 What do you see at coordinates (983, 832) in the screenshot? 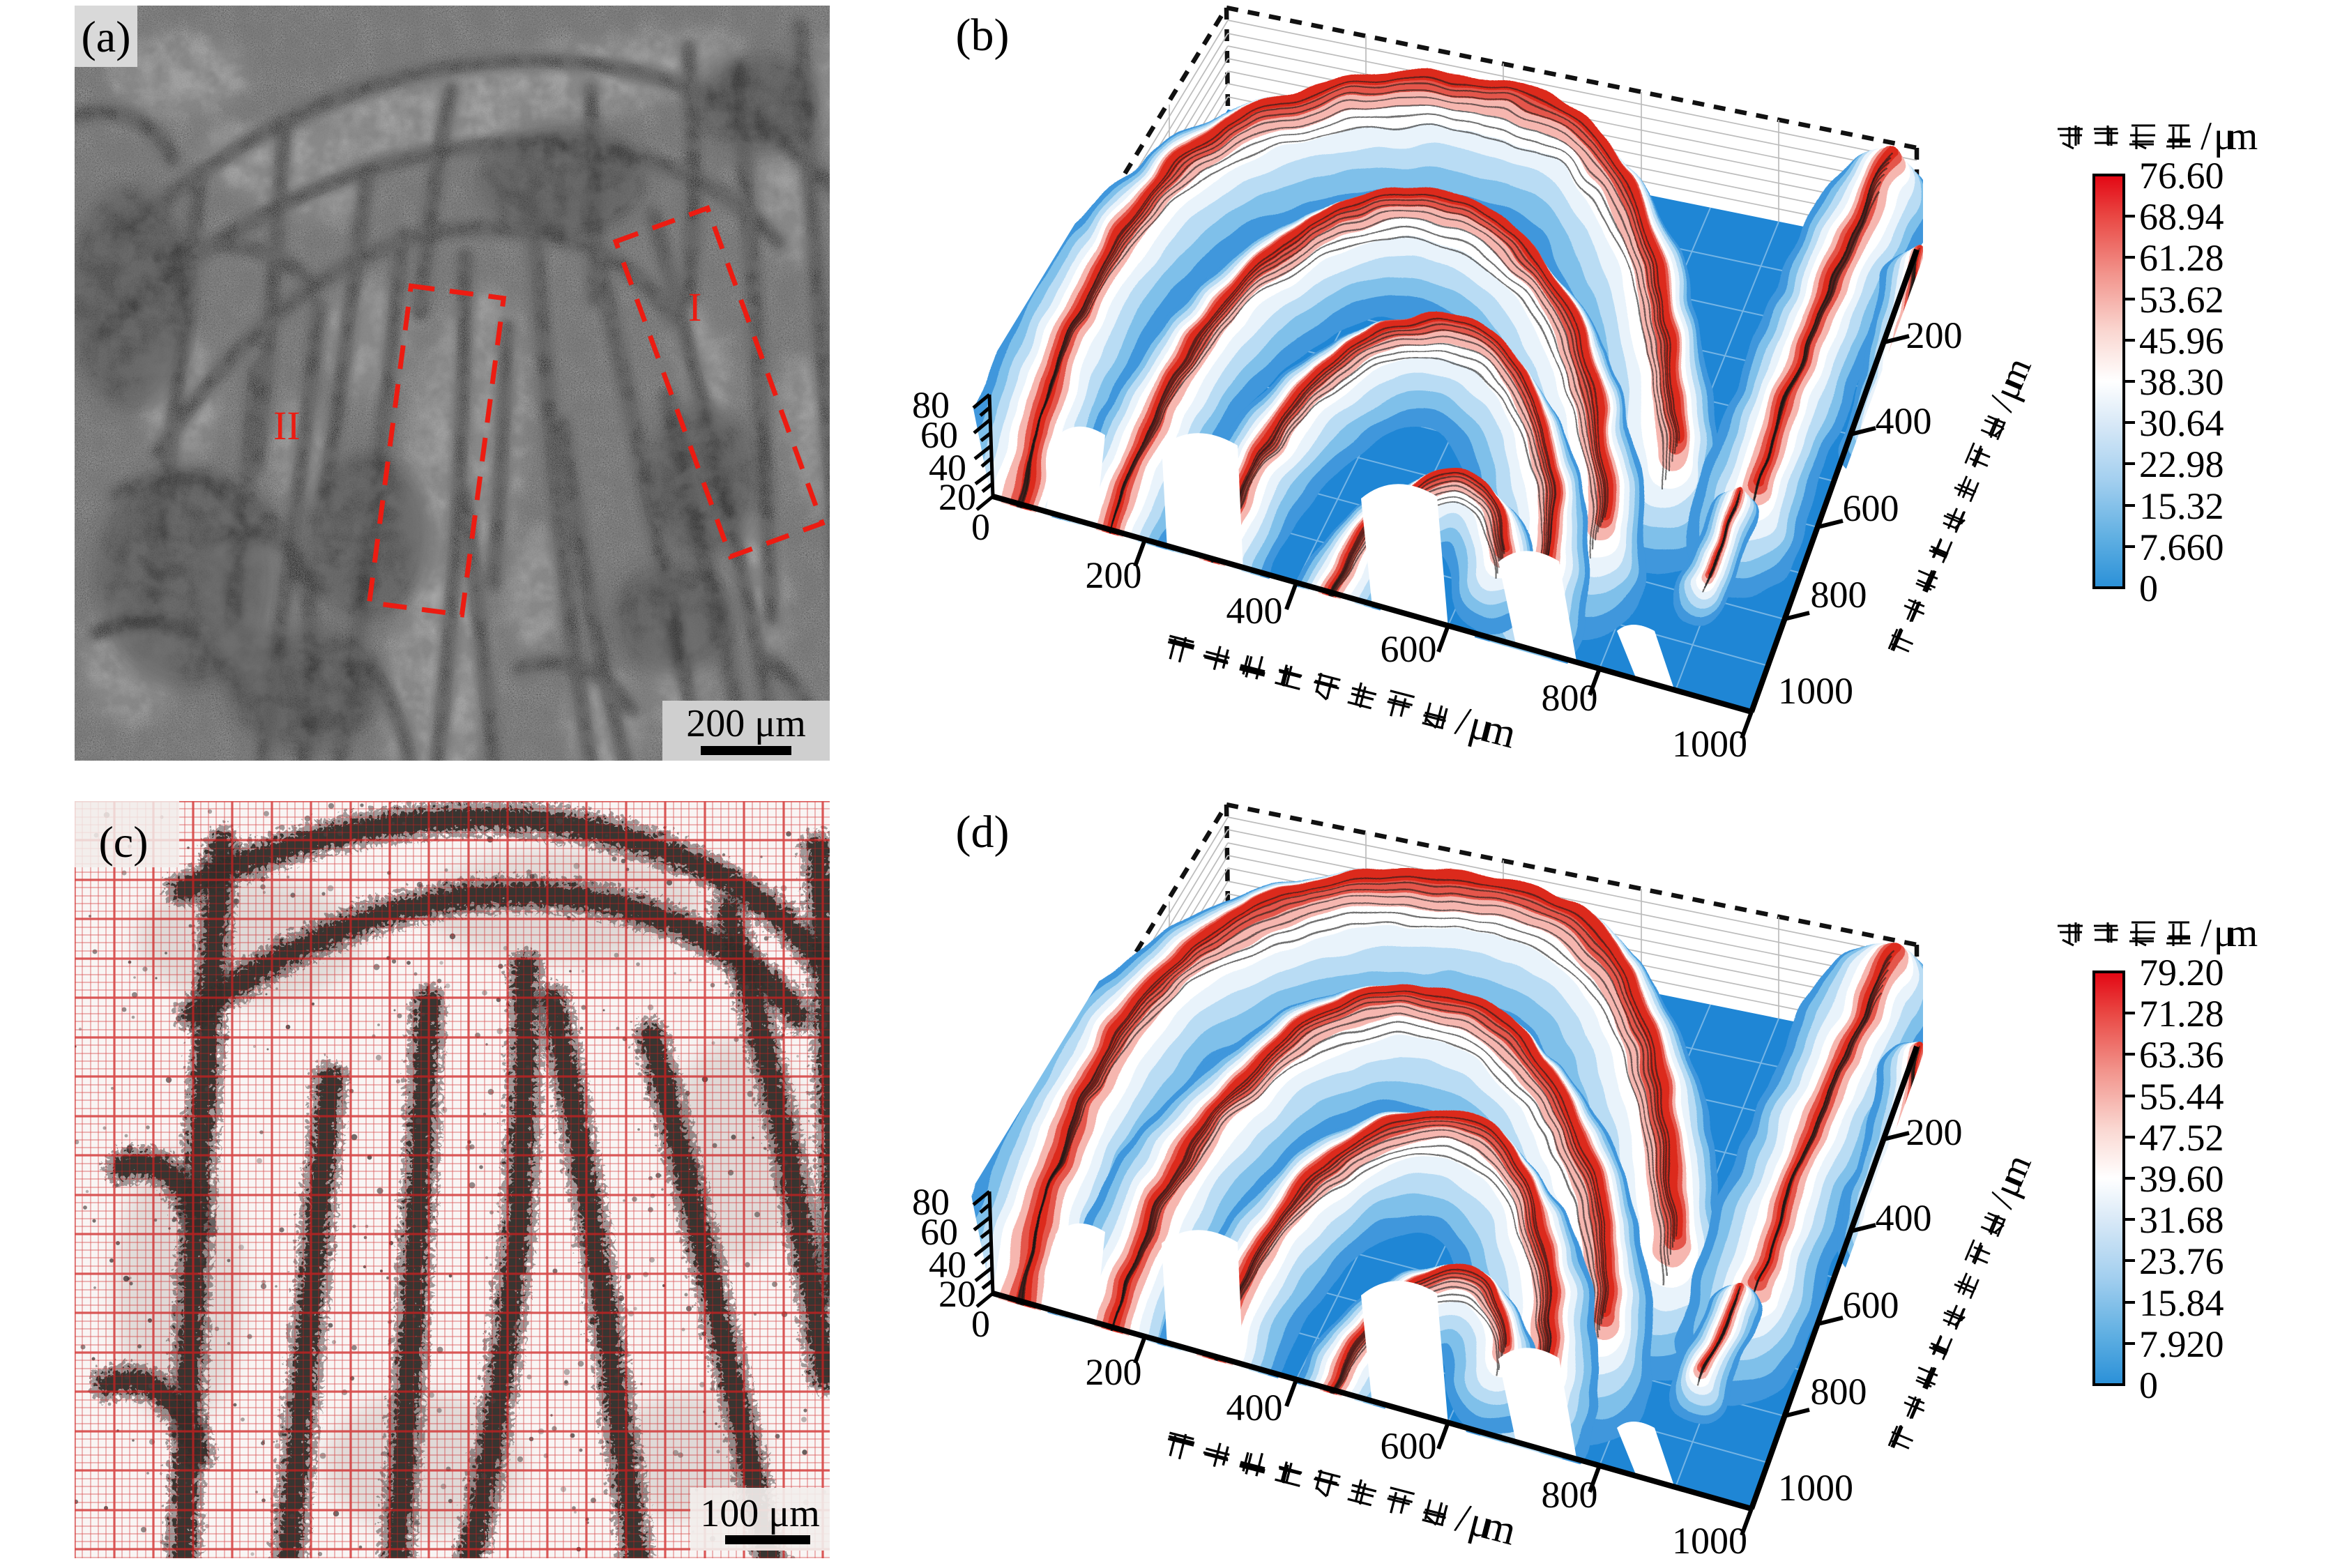
I see `svg-text: (d)` at bounding box center [983, 832].